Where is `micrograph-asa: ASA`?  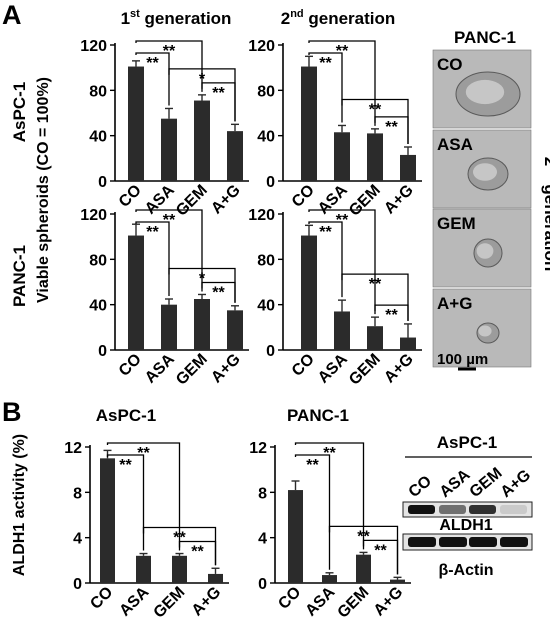 micrograph-asa: ASA is located at coordinates (482, 169).